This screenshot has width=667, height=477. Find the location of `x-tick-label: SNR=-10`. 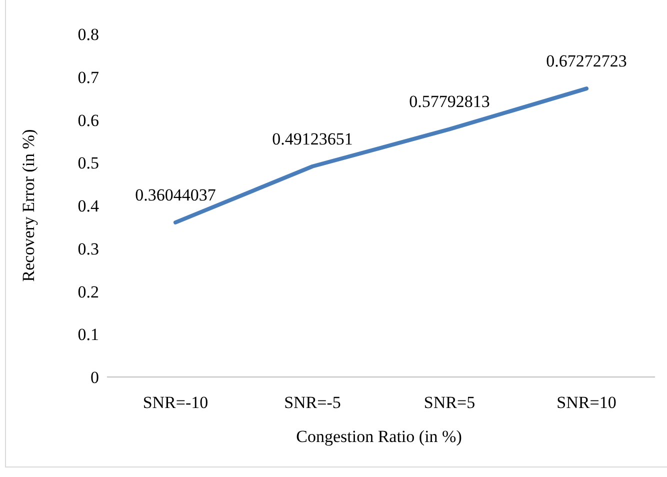

x-tick-label: SNR=-10 is located at coordinates (175, 402).